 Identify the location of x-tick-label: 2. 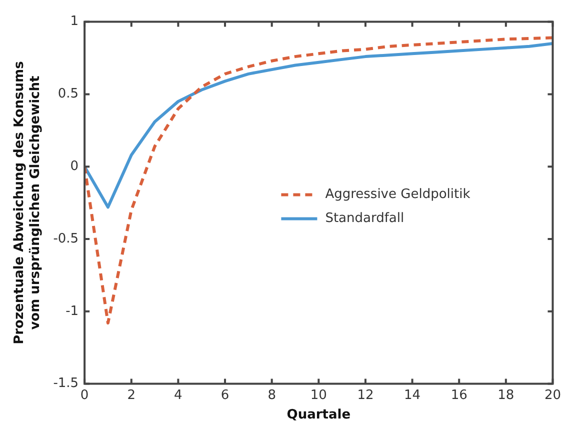
(131, 395).